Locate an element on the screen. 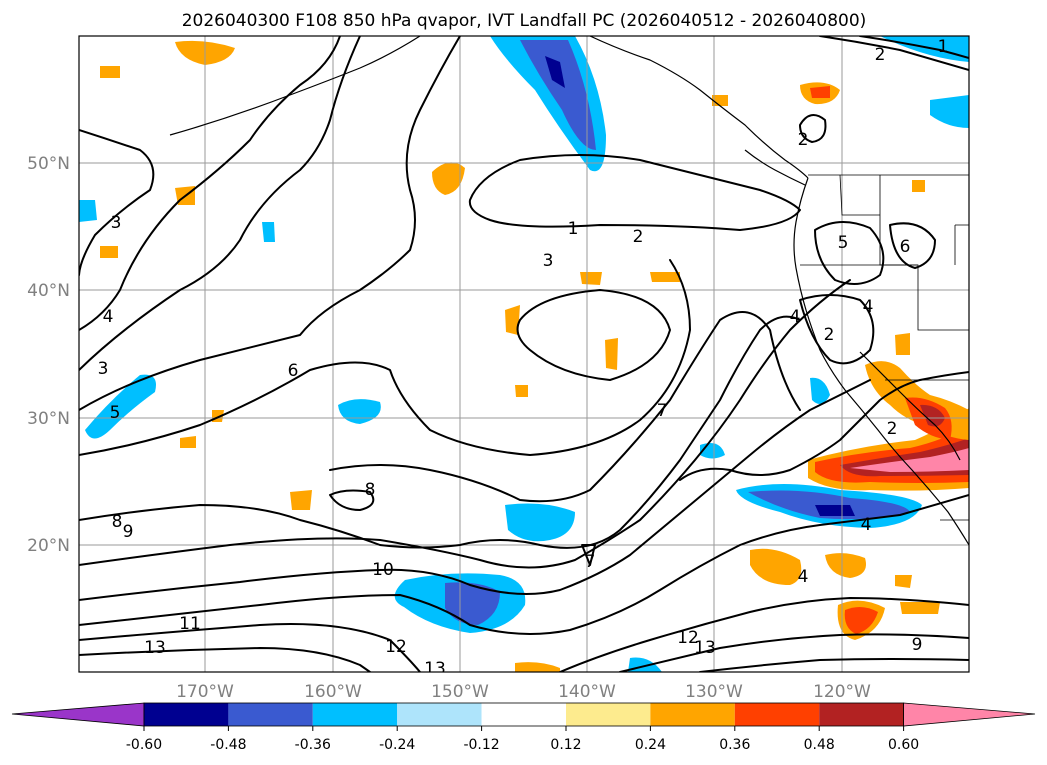 The image size is (1047, 765). colorbar-tick-label: -0.36 is located at coordinates (313, 745).